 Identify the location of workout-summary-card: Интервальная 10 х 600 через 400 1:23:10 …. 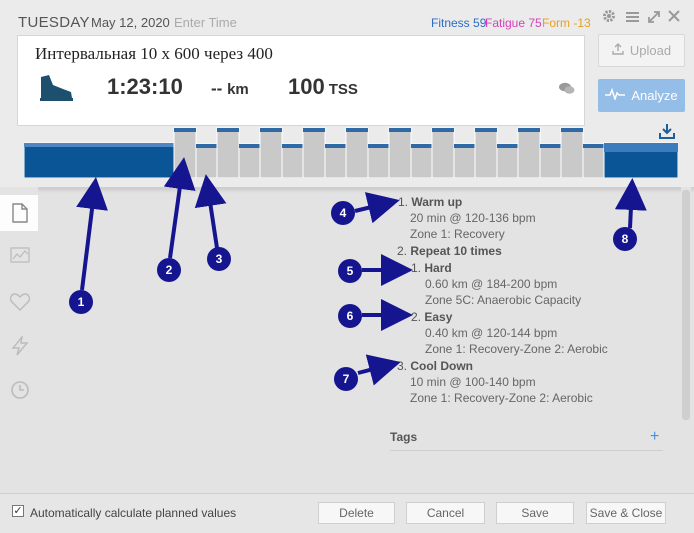
(301, 80).